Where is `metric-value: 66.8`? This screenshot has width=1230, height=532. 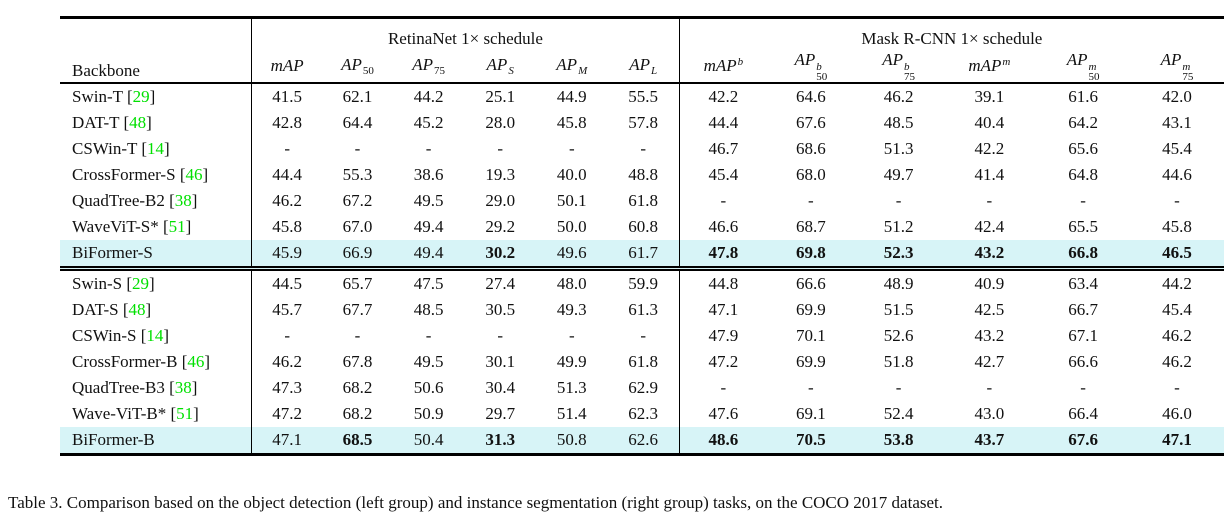
metric-value: 66.8 is located at coordinates (1083, 254).